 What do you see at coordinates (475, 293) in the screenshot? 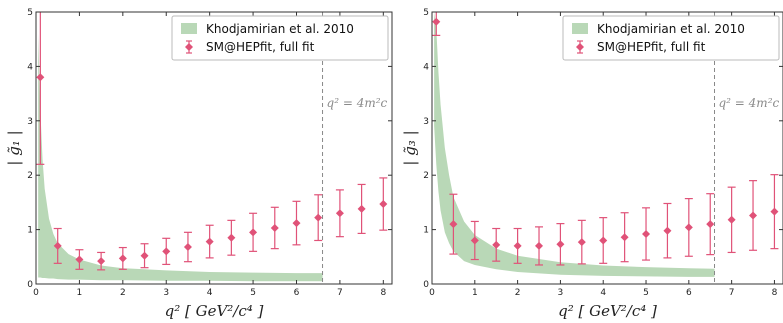
I see `x-tick-label: 1` at bounding box center [475, 293].